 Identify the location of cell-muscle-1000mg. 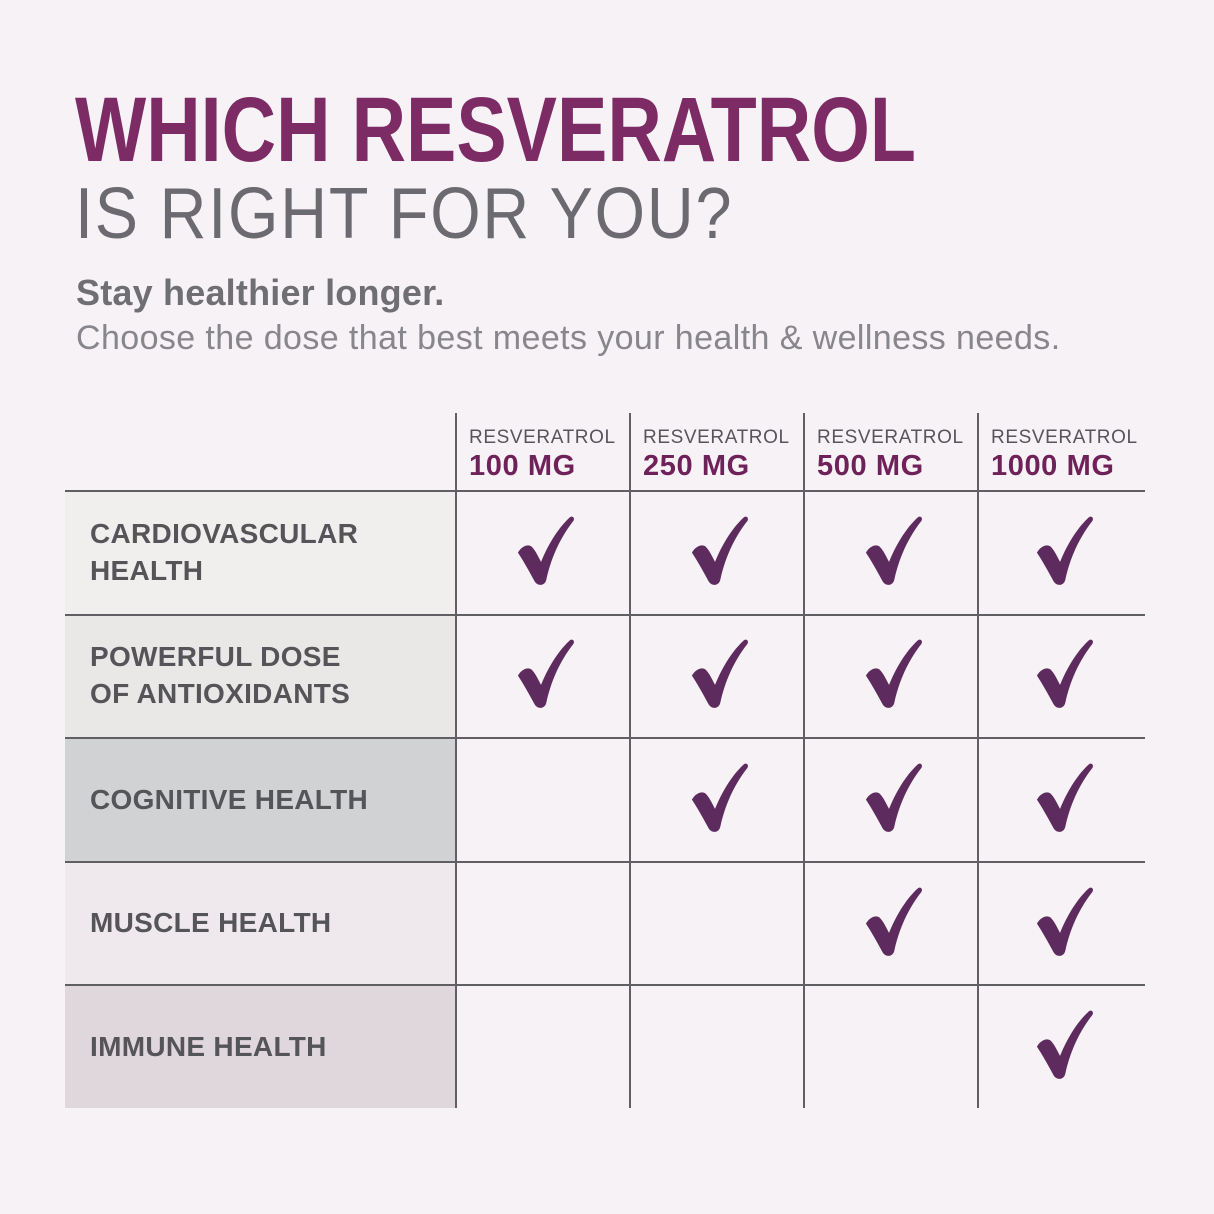
(1061, 922).